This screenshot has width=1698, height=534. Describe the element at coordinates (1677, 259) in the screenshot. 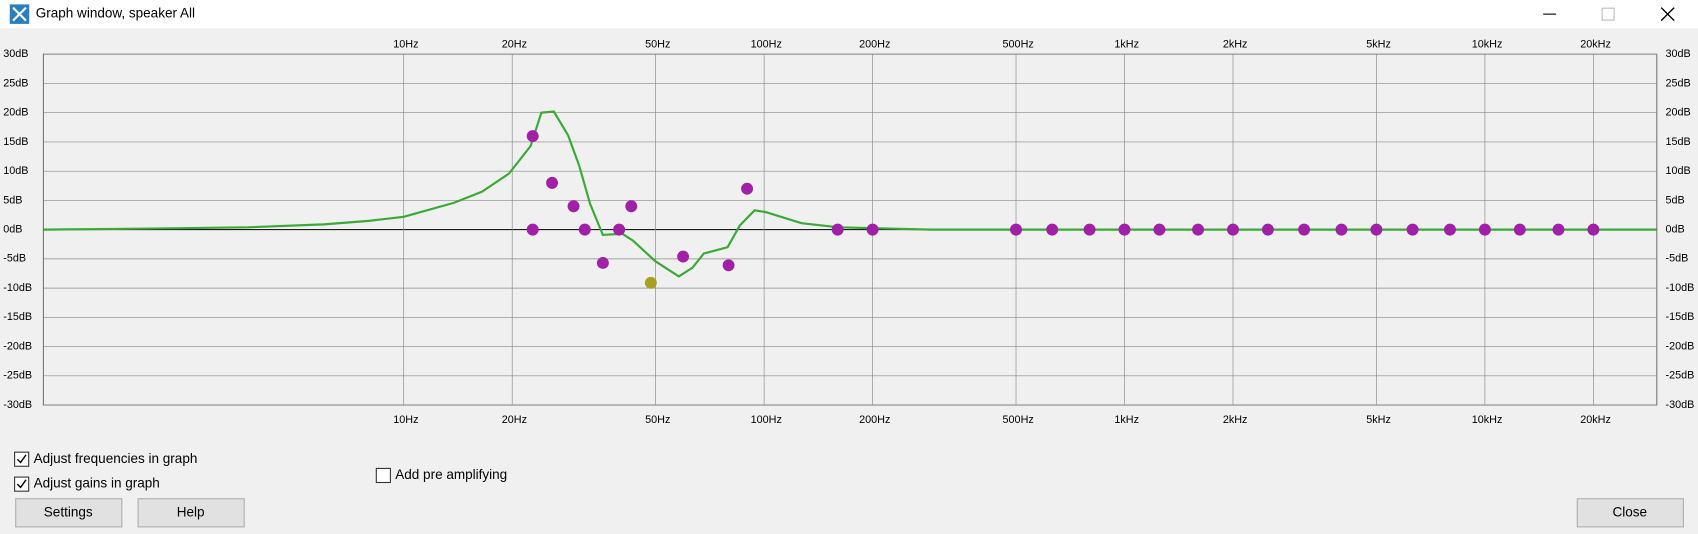

I see `y-tick-label-right: -5dB` at that location.